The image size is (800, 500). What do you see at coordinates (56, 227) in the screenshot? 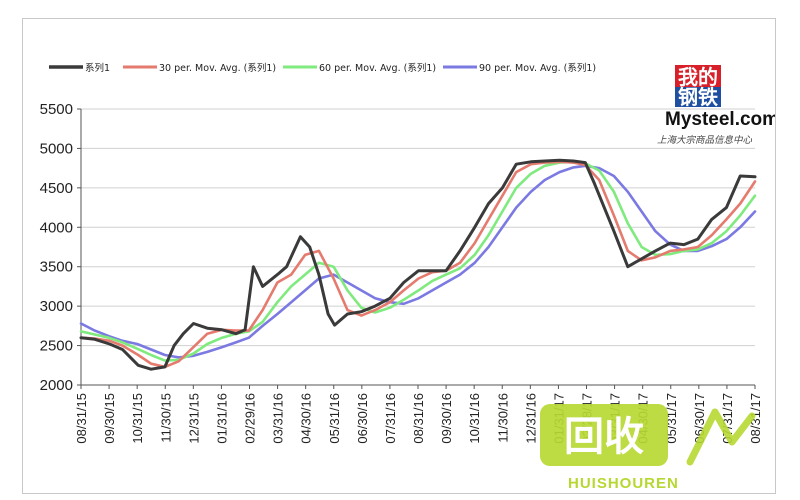
I see `y-tick-label: 4000` at bounding box center [56, 227].